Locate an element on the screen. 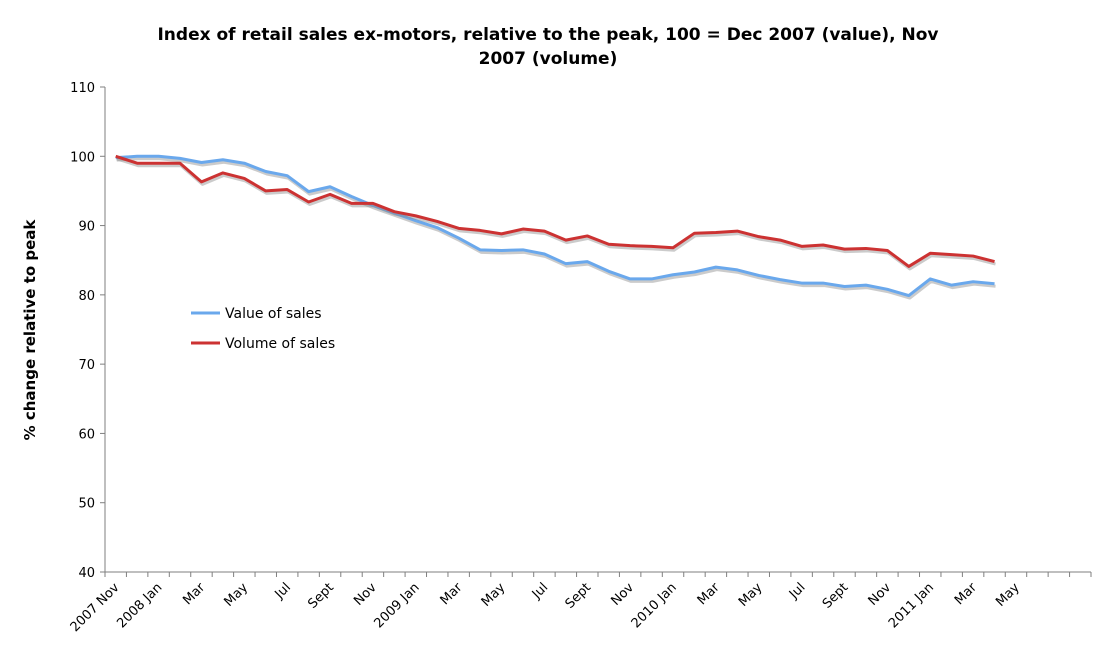  y-axis-label: % change relative to peak is located at coordinates (30, 330).